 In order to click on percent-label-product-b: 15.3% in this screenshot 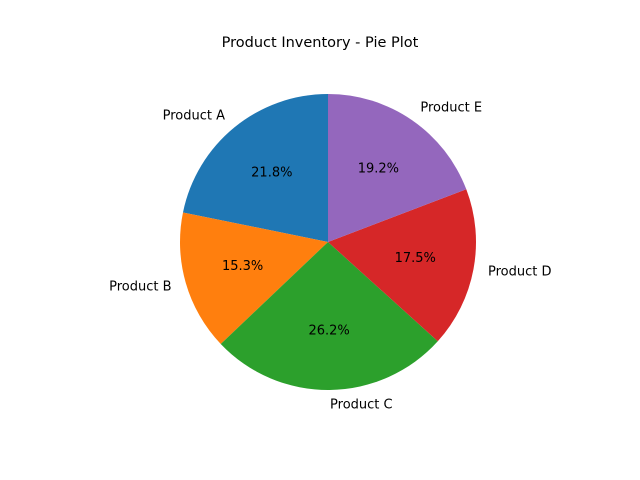, I will do `click(242, 266)`.